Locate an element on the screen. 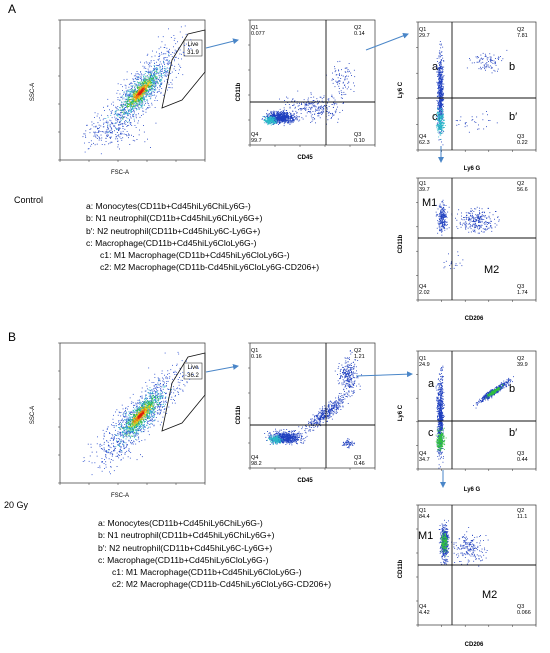  q4-value: 34.7 is located at coordinates (424, 460).